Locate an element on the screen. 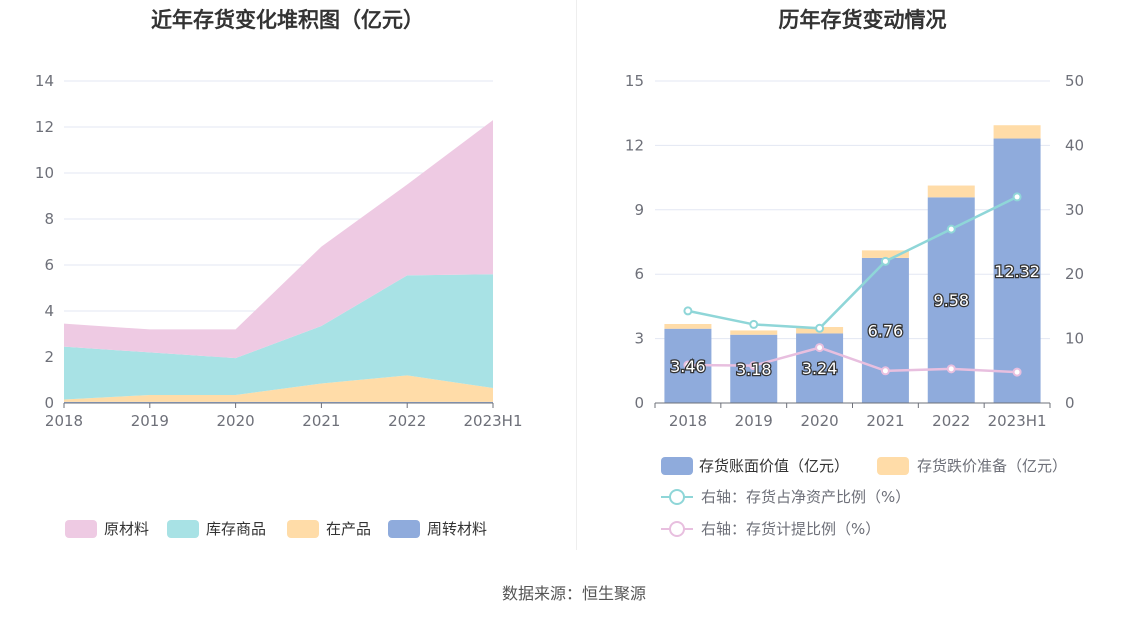  left-legend-label: 在产品 is located at coordinates (348, 529).